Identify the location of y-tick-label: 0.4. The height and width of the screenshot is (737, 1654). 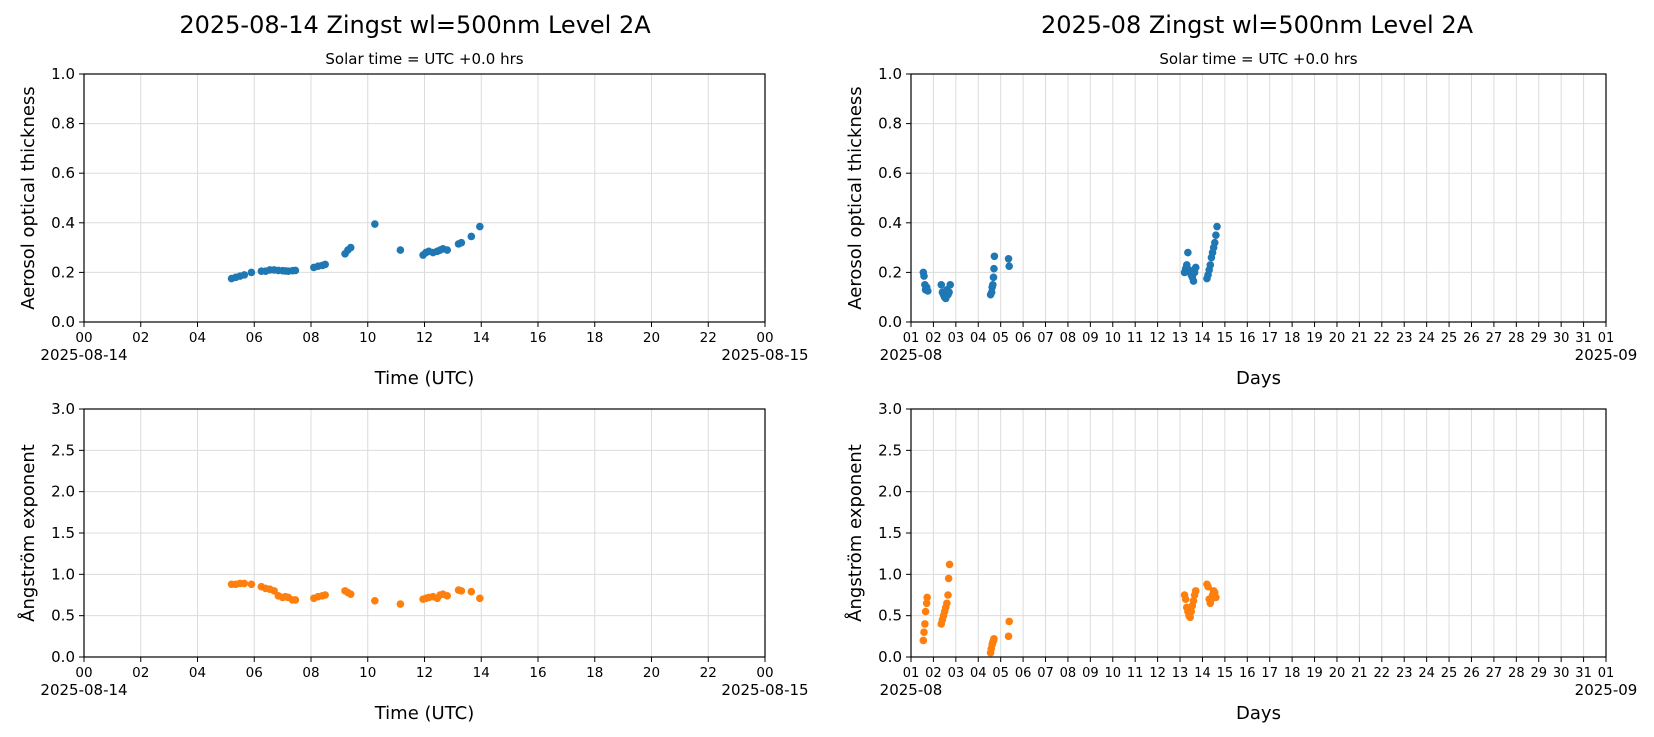
(63, 223).